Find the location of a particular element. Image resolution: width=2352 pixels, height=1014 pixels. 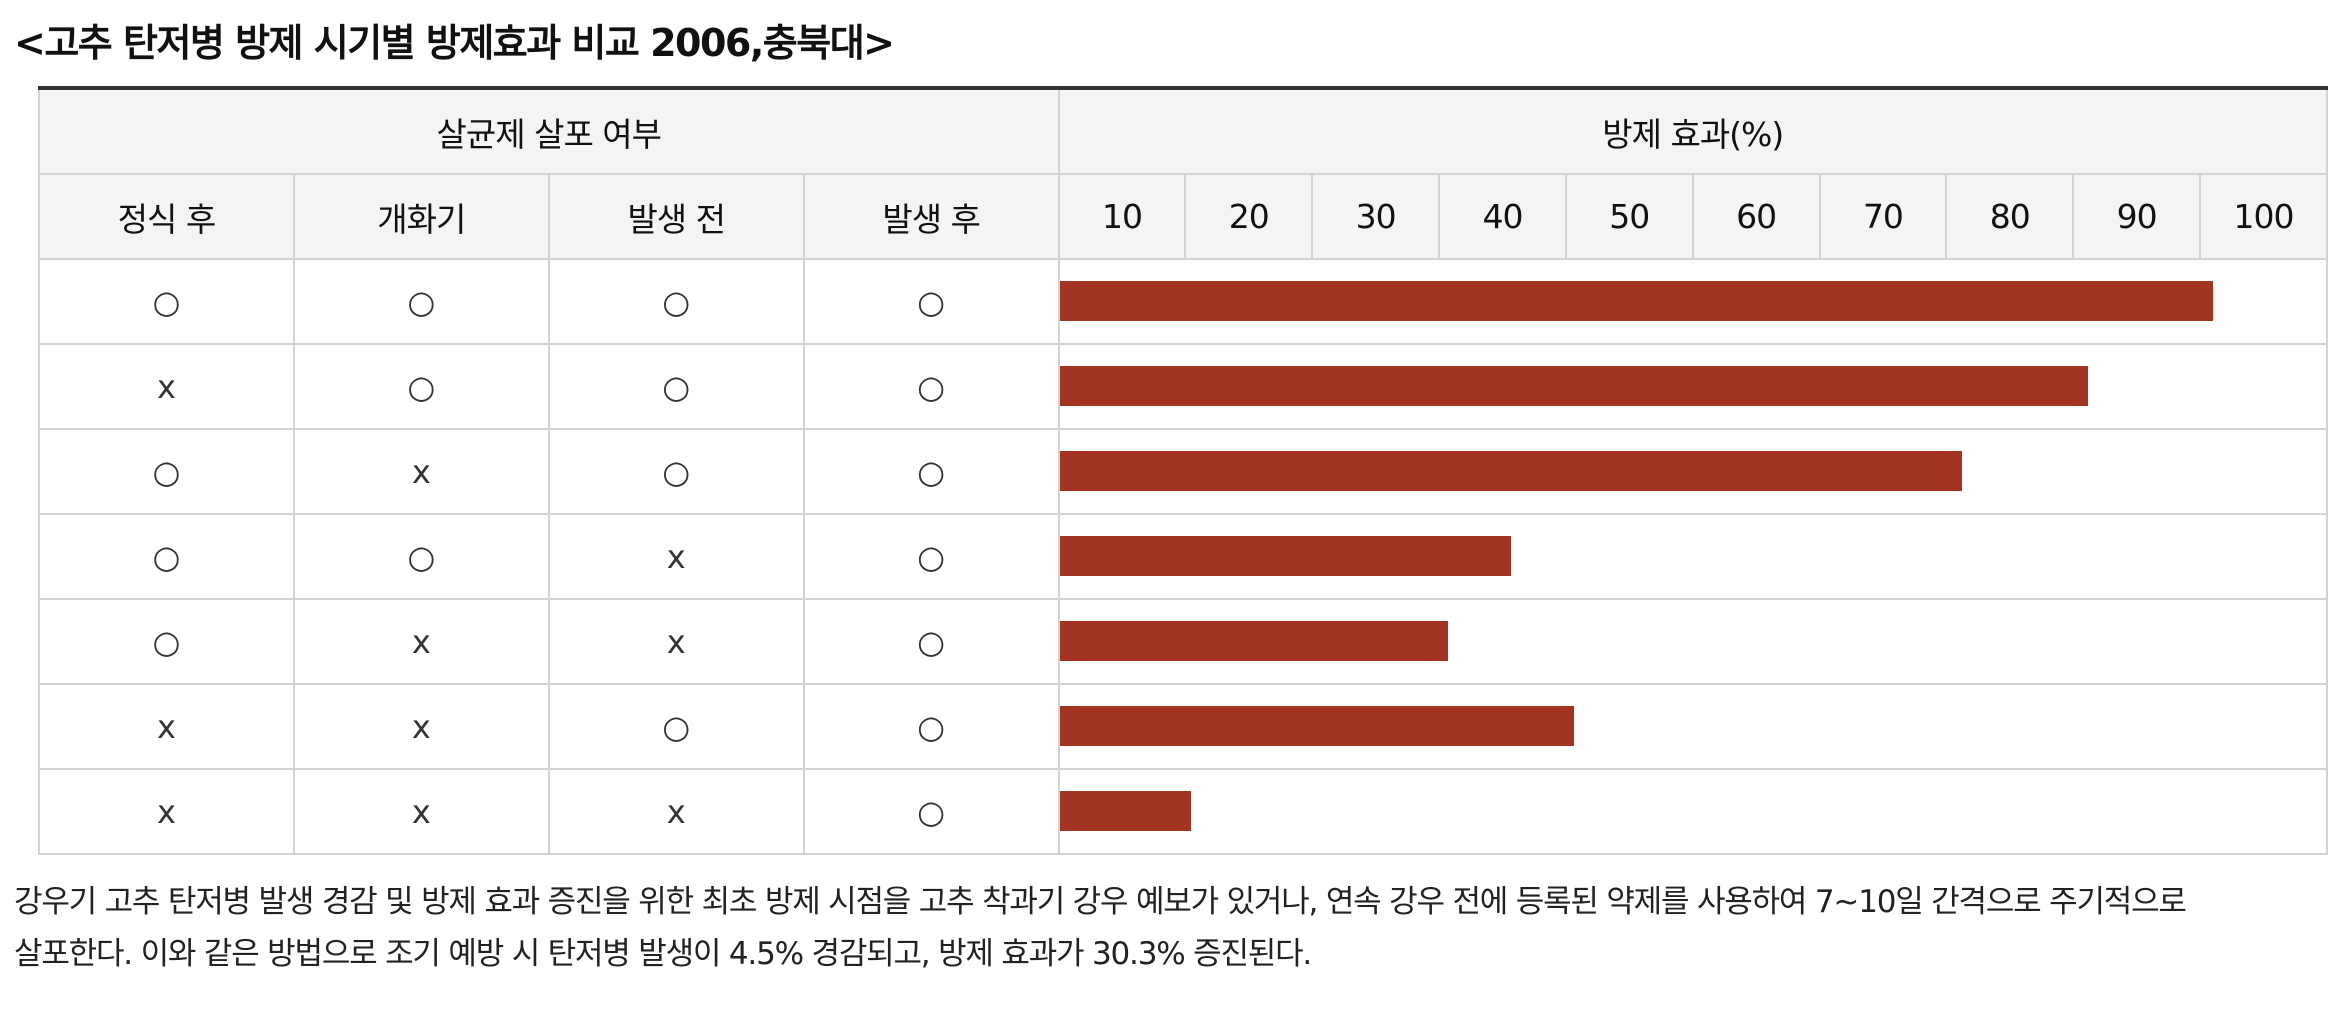

x-tick-label: 90 is located at coordinates (2137, 216).